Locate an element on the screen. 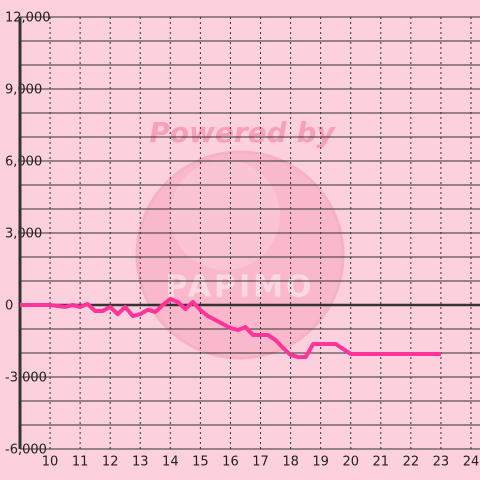 Image resolution: width=480 pixels, height=480 pixels. watermark-text: PAPIMO is located at coordinates (240, 287).